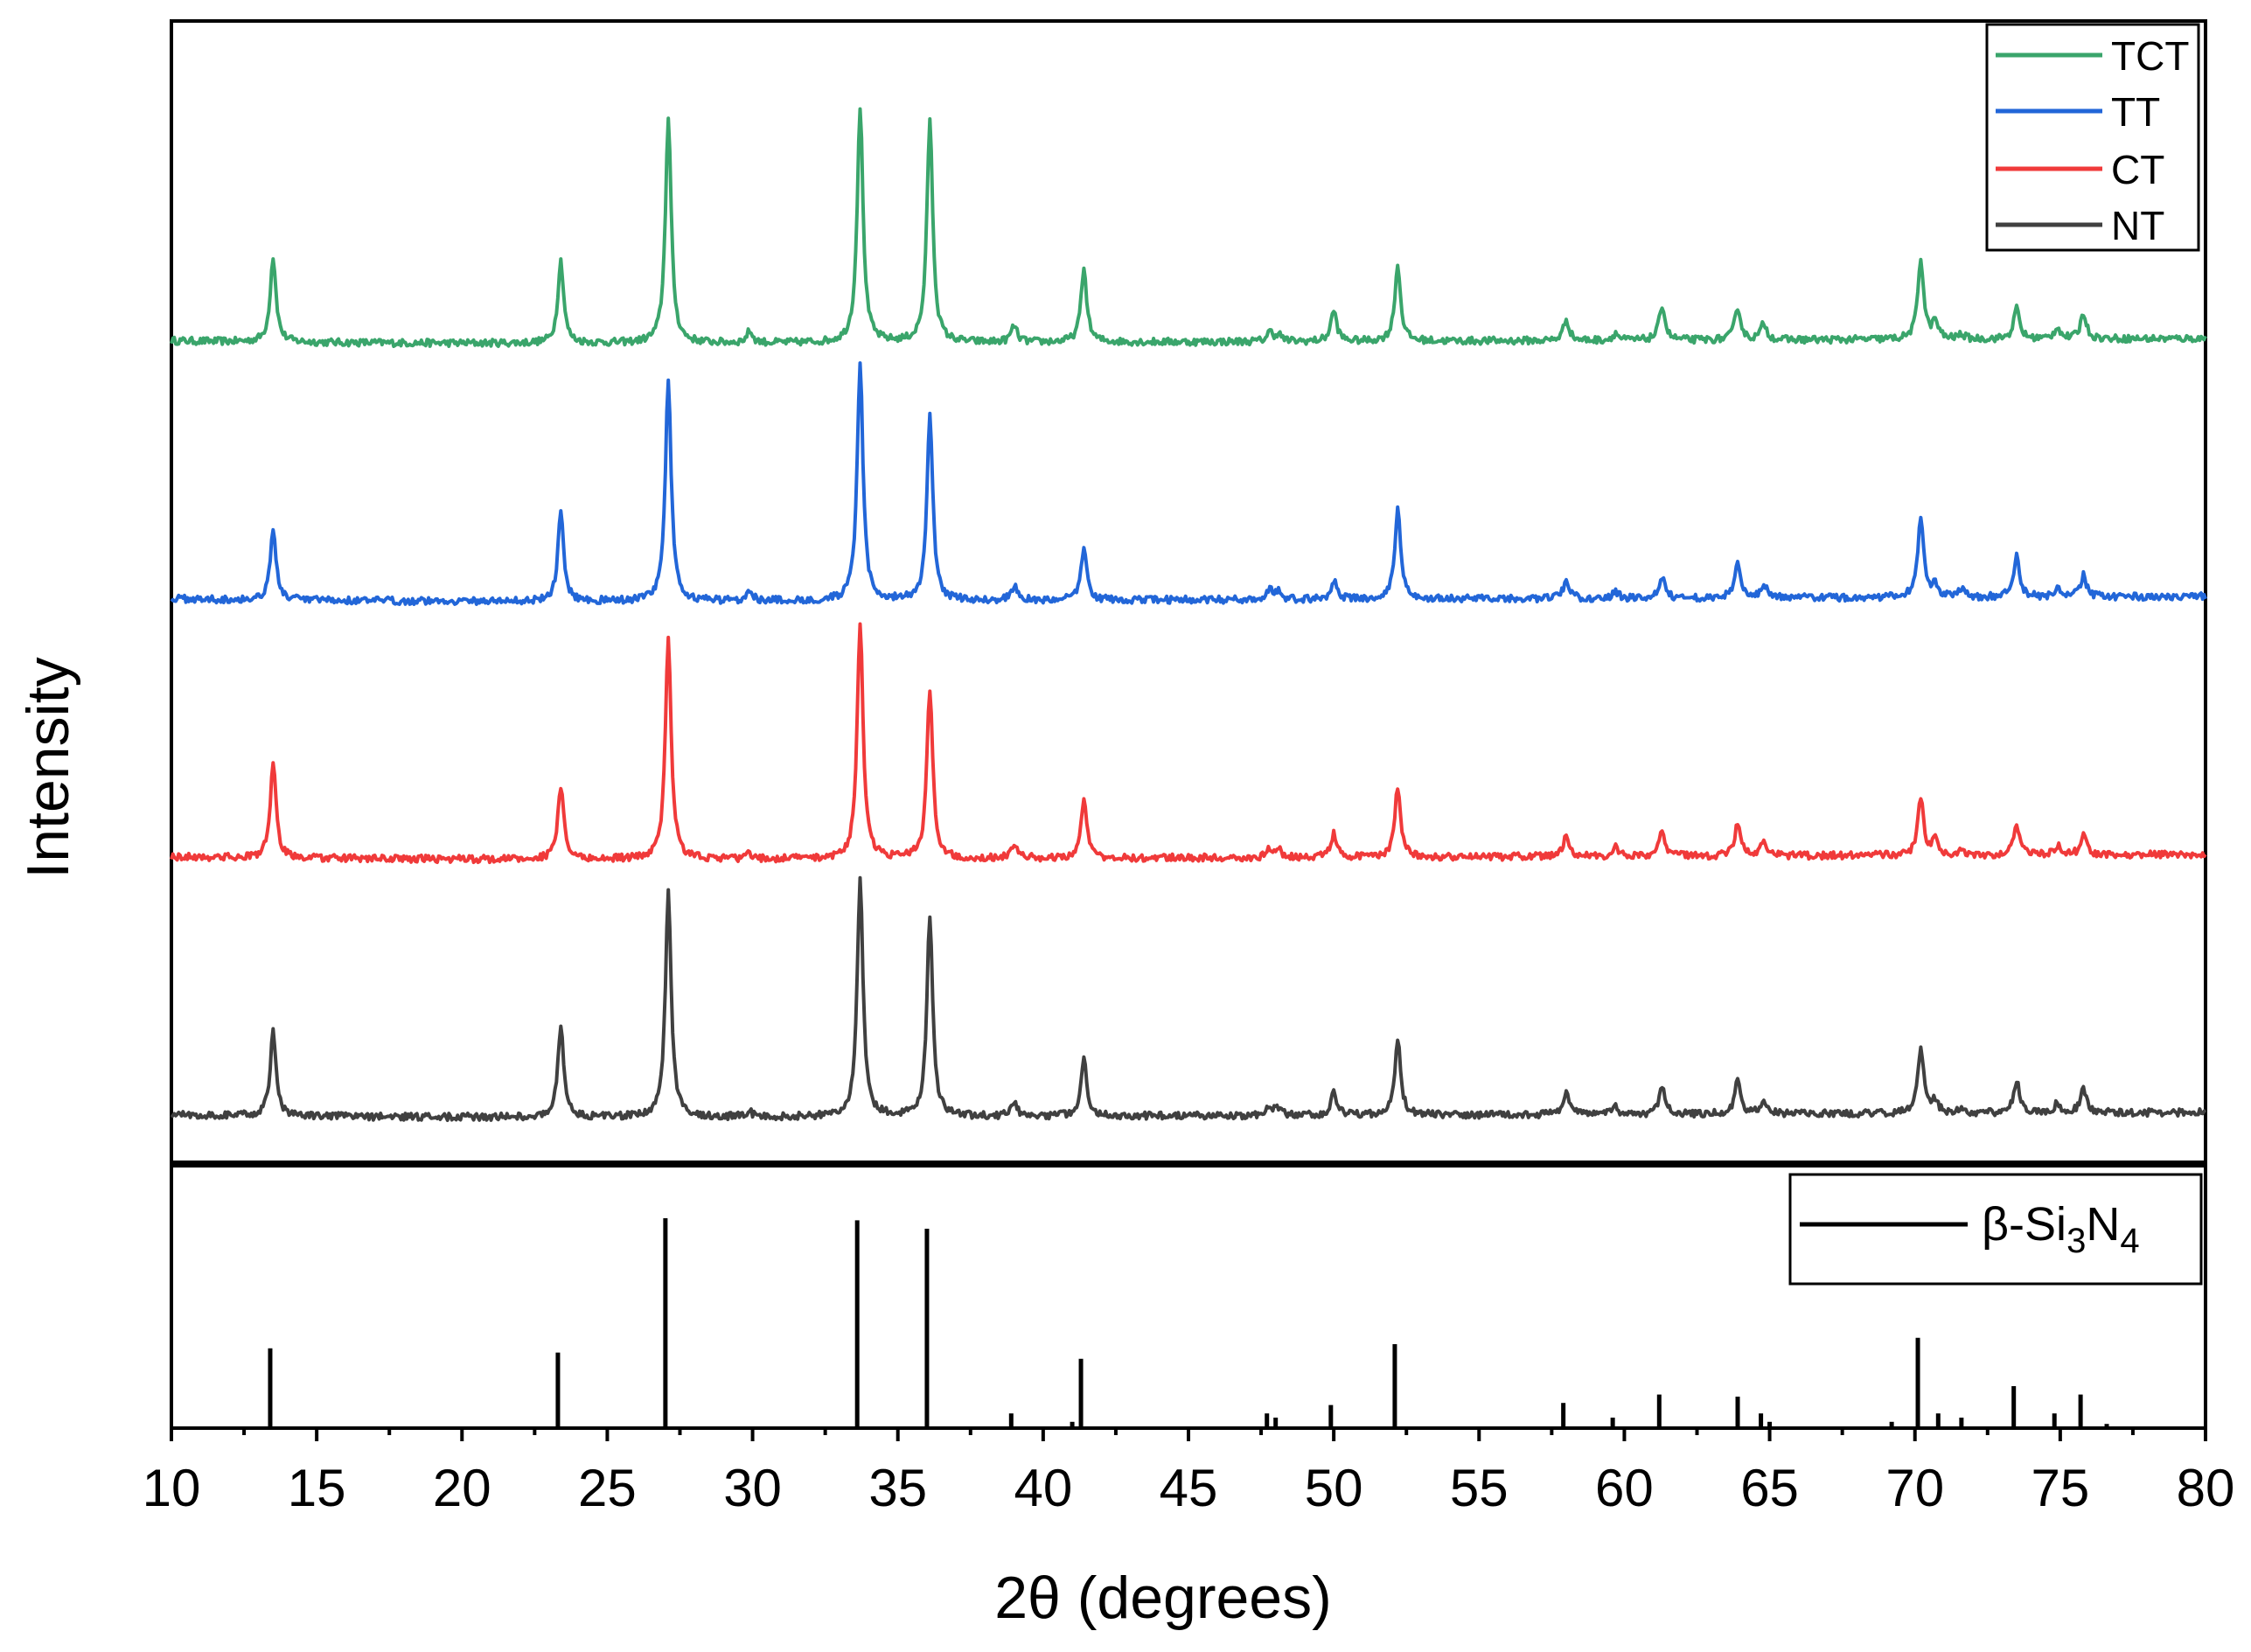  What do you see at coordinates (1334, 1488) in the screenshot?
I see `x-tick-label: 50` at bounding box center [1334, 1488].